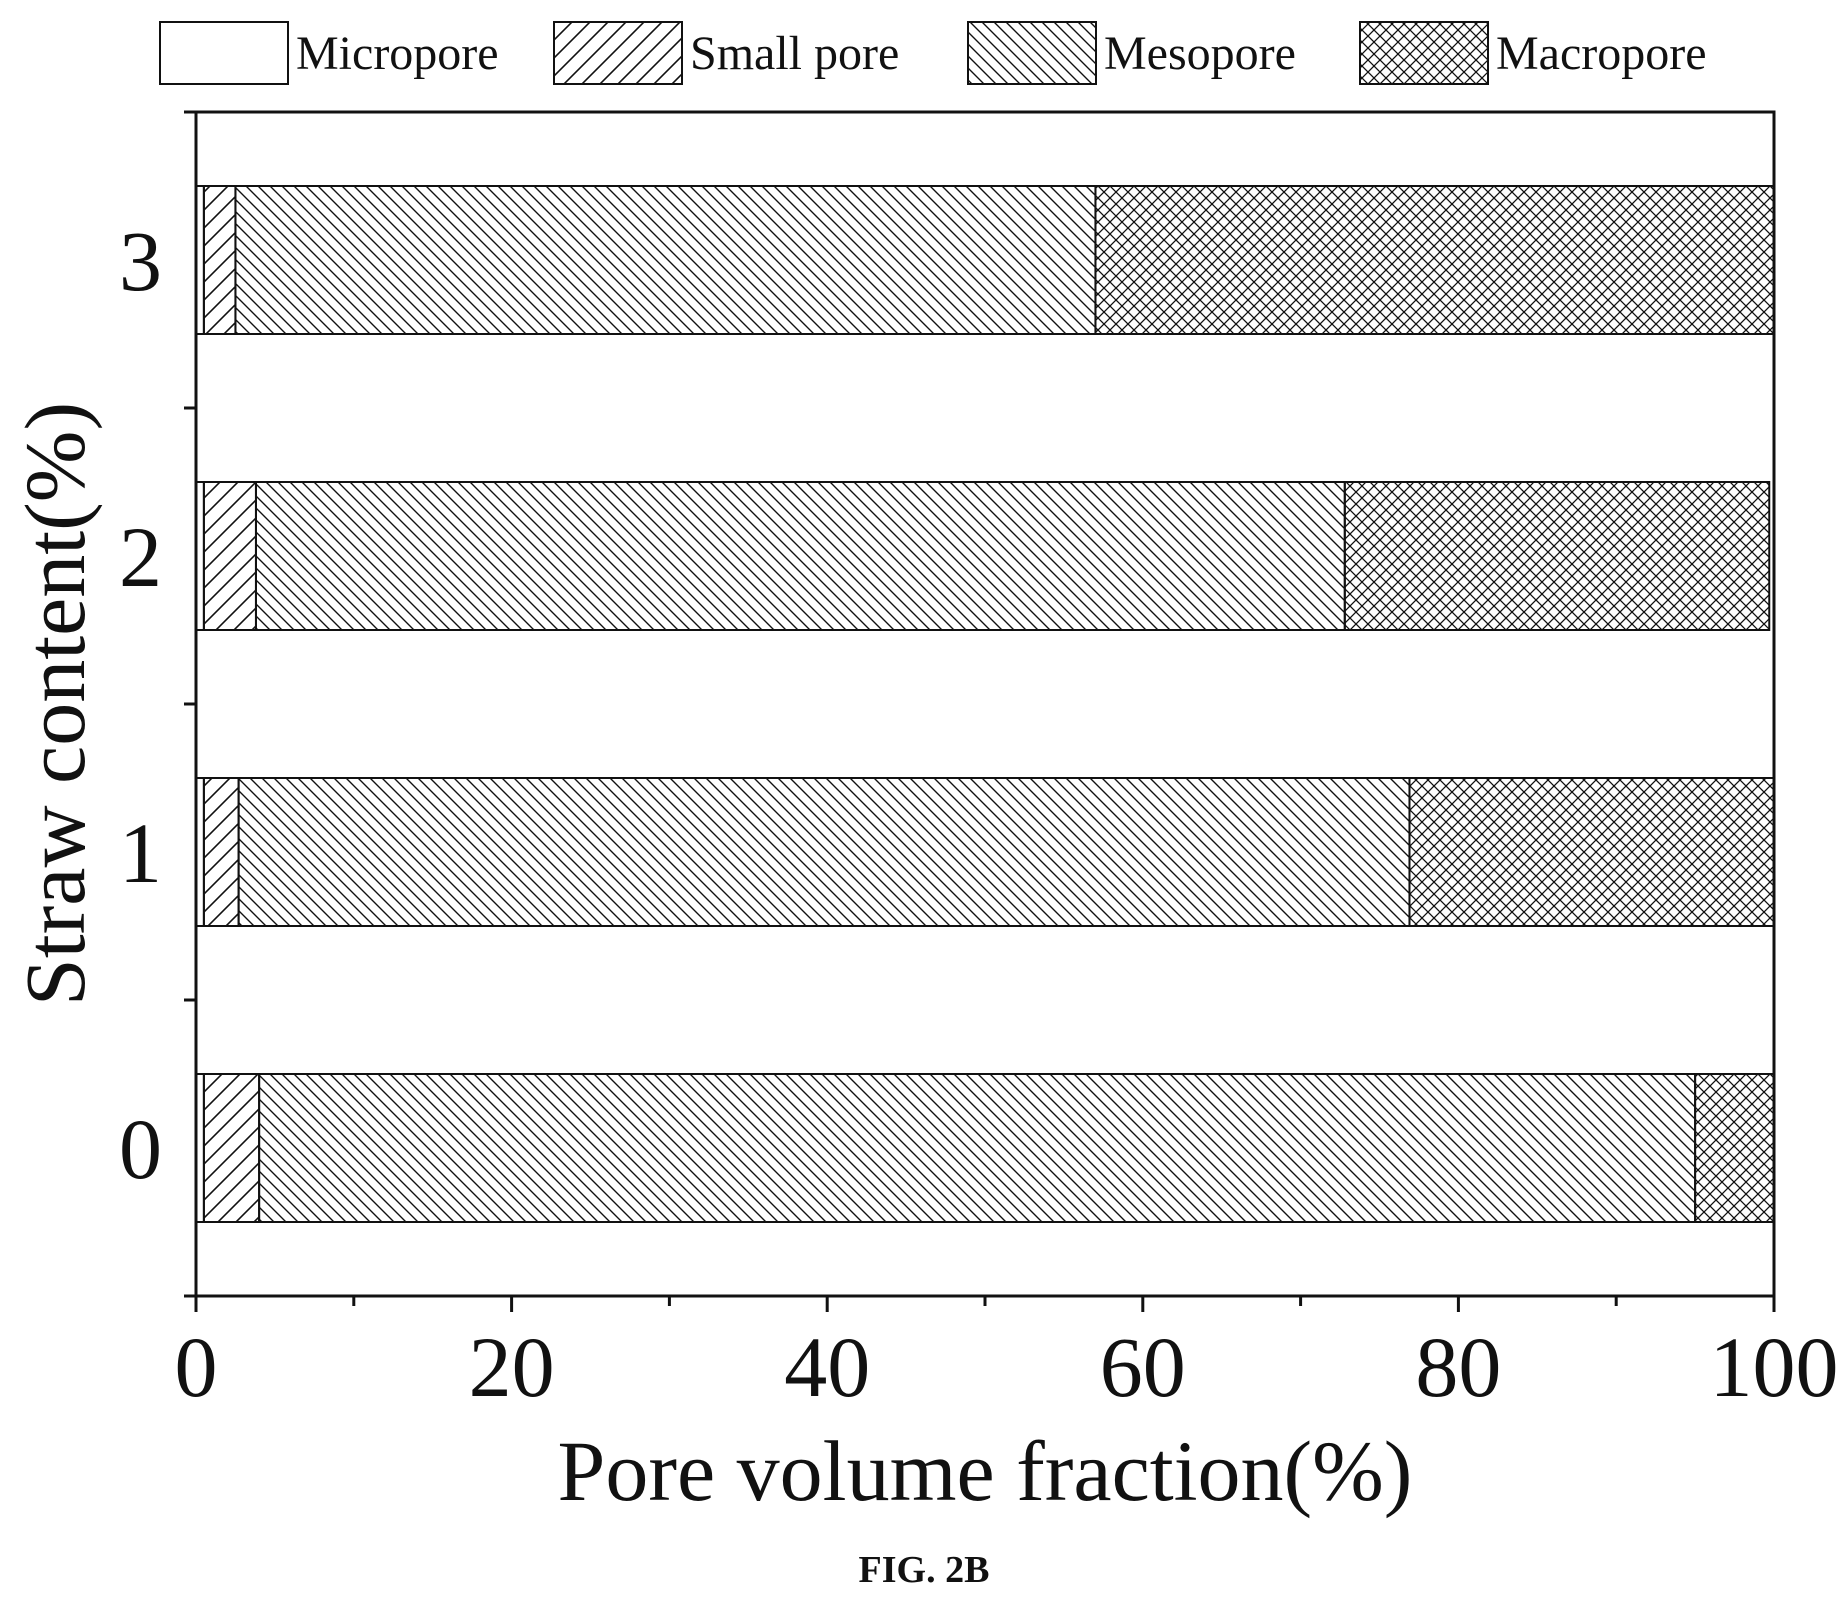 Image resolution: width=1848 pixels, height=1616 pixels. Describe the element at coordinates (55, 704) in the screenshot. I see `y-axis-title: Straw content(%)` at that location.